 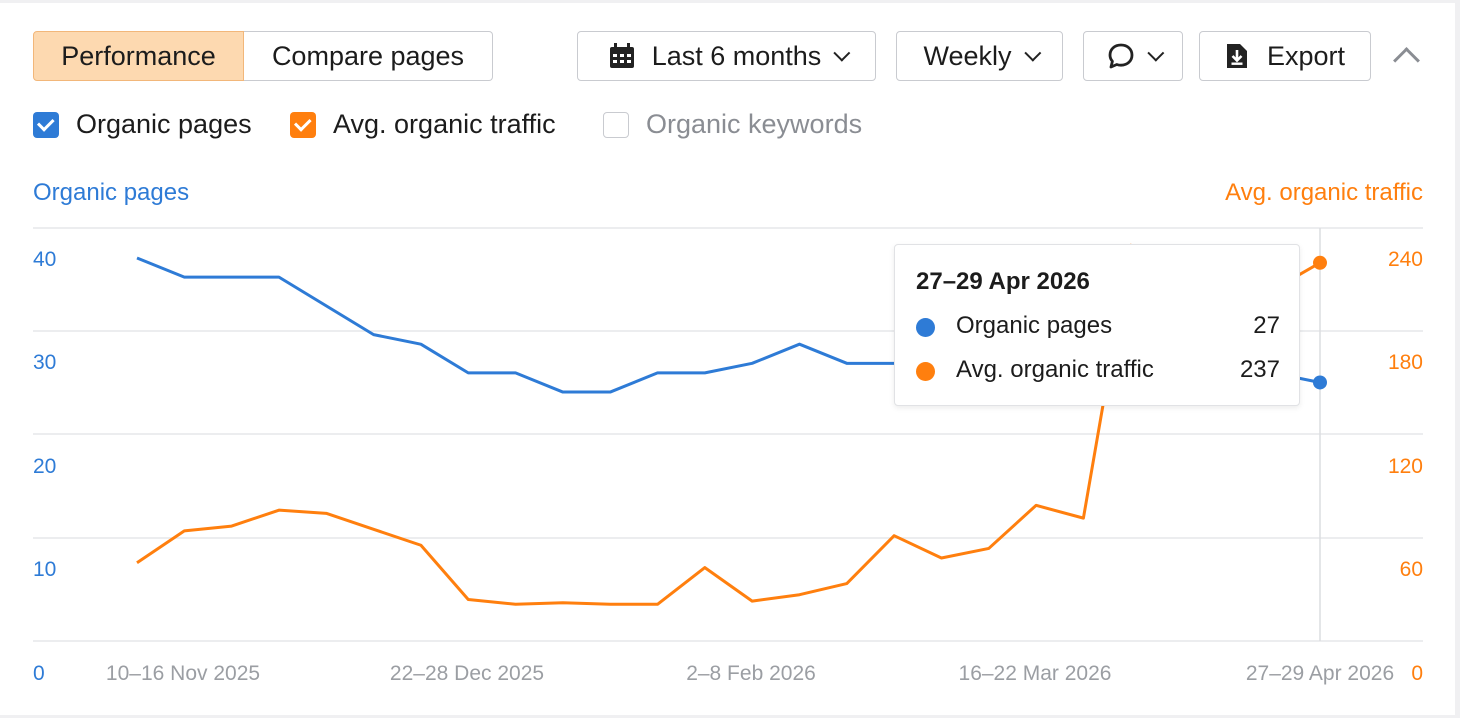 I want to click on left-axis-tick-label: 20, so click(x=44, y=466).